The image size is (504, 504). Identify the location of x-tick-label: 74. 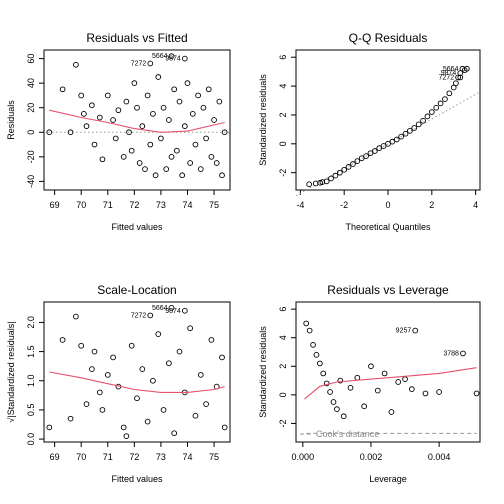
(187, 205).